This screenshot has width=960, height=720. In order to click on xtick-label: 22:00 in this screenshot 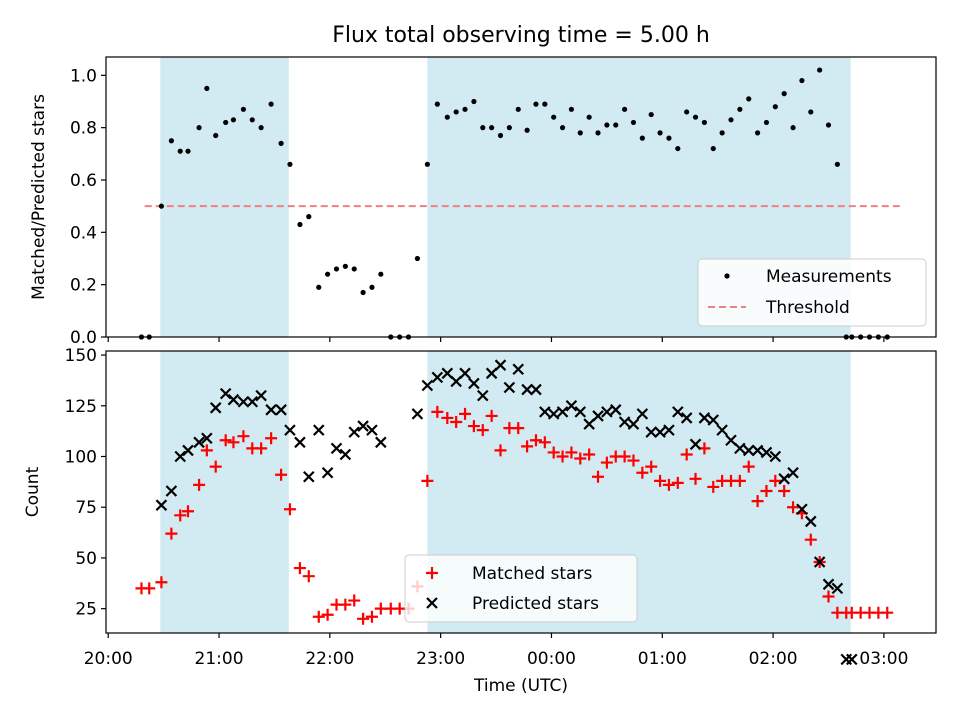, I will do `click(329, 659)`.